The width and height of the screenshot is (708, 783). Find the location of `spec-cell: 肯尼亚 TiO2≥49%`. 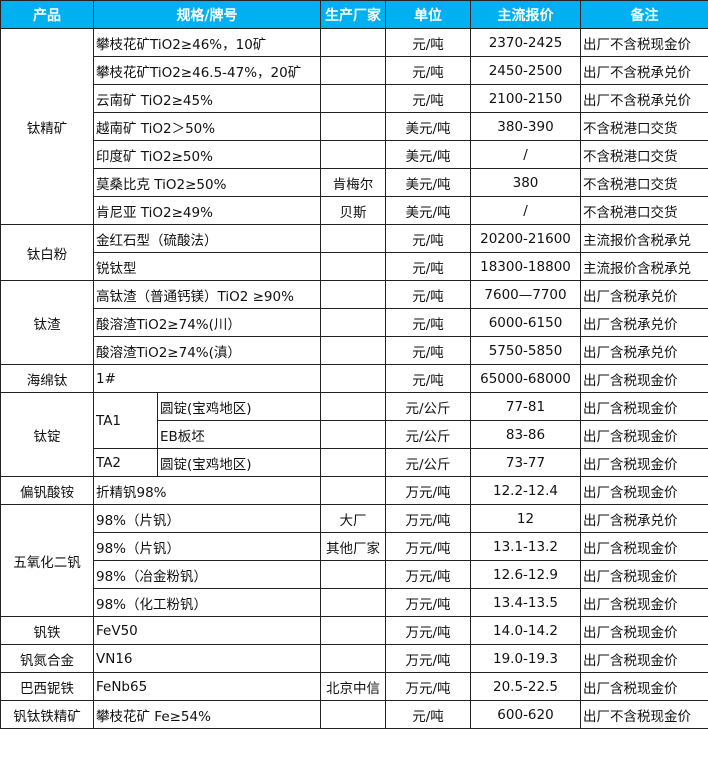

spec-cell: 肯尼亚 TiO2≥49% is located at coordinates (207, 210).